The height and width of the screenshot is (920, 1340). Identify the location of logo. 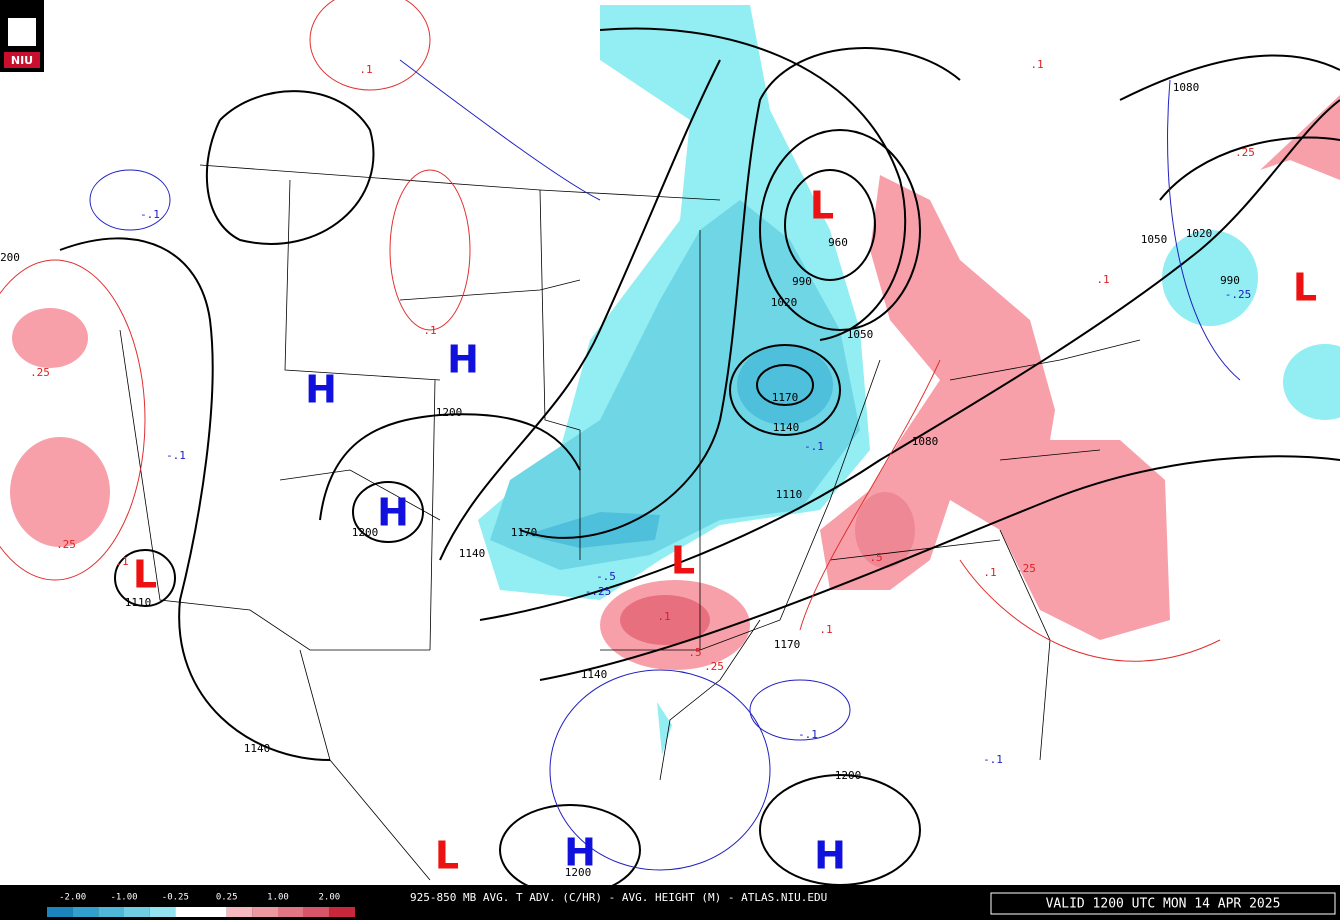
(22, 60).